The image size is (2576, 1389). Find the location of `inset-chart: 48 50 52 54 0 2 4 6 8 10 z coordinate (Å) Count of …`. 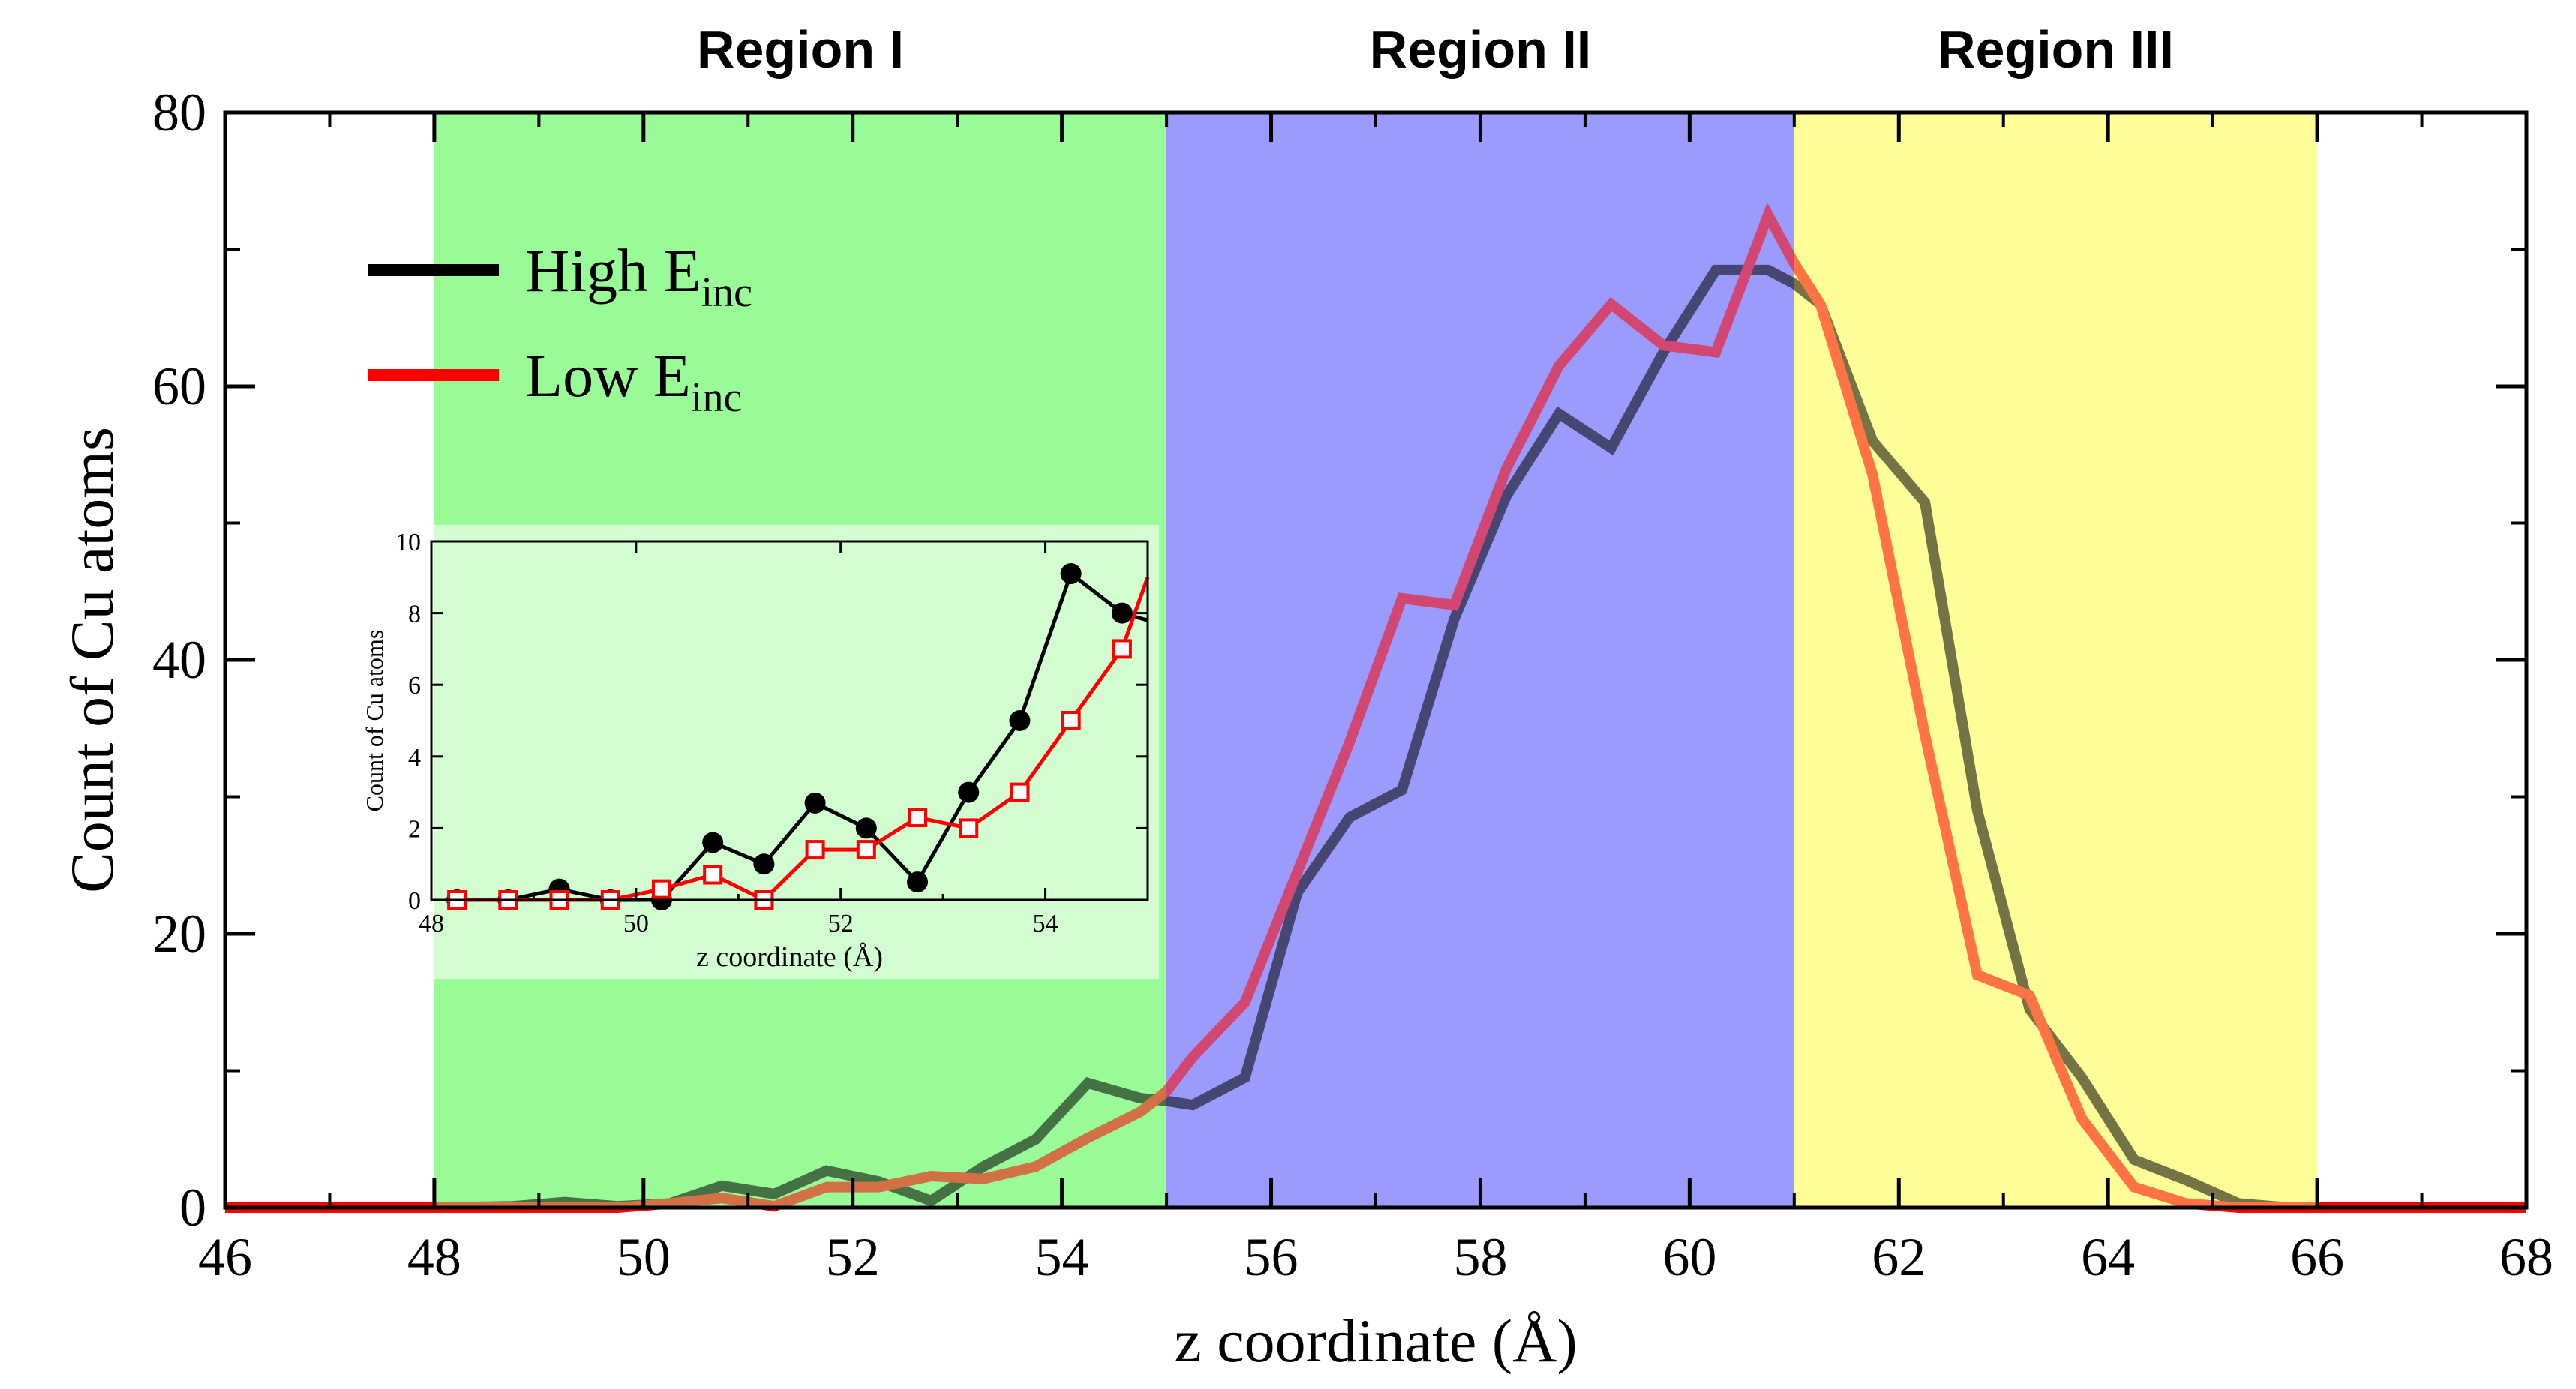

inset-chart: 48 50 52 54 0 2 4 6 8 10 z coordinate (Å) Count of … is located at coordinates (755, 751).